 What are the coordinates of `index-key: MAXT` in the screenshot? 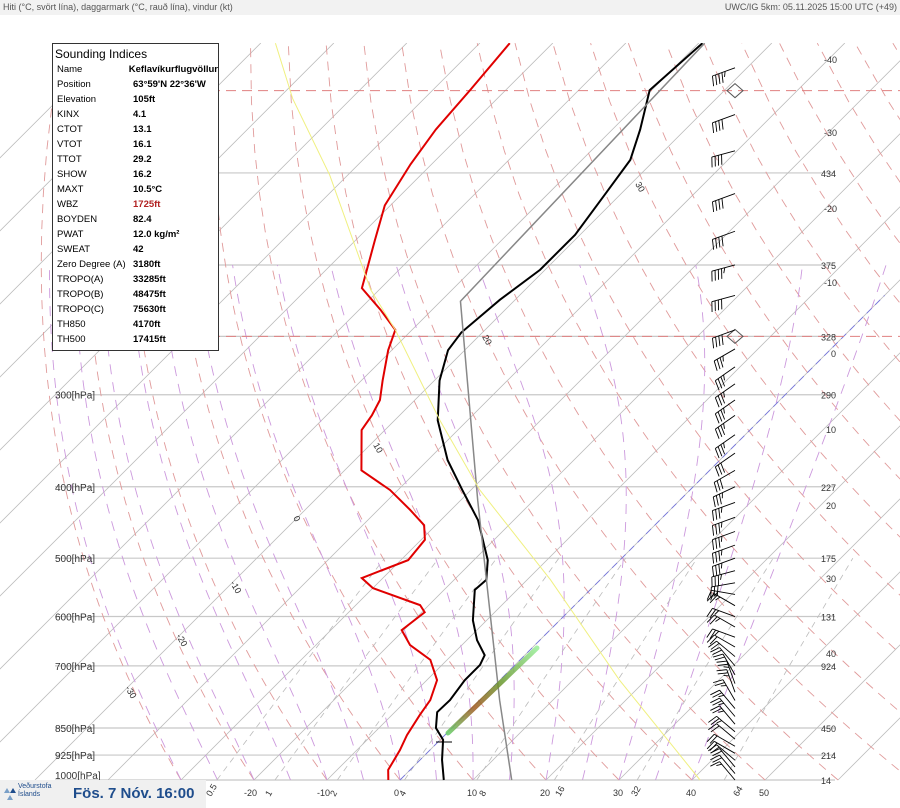 It's located at (70, 189).